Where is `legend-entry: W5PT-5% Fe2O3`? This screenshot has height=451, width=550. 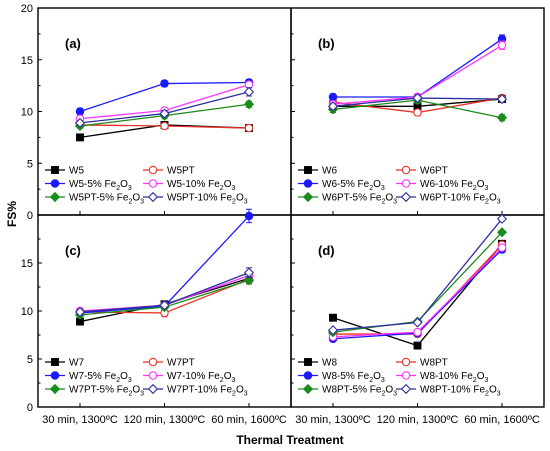 legend-entry: W5PT-5% Fe2O3 is located at coordinates (94, 198).